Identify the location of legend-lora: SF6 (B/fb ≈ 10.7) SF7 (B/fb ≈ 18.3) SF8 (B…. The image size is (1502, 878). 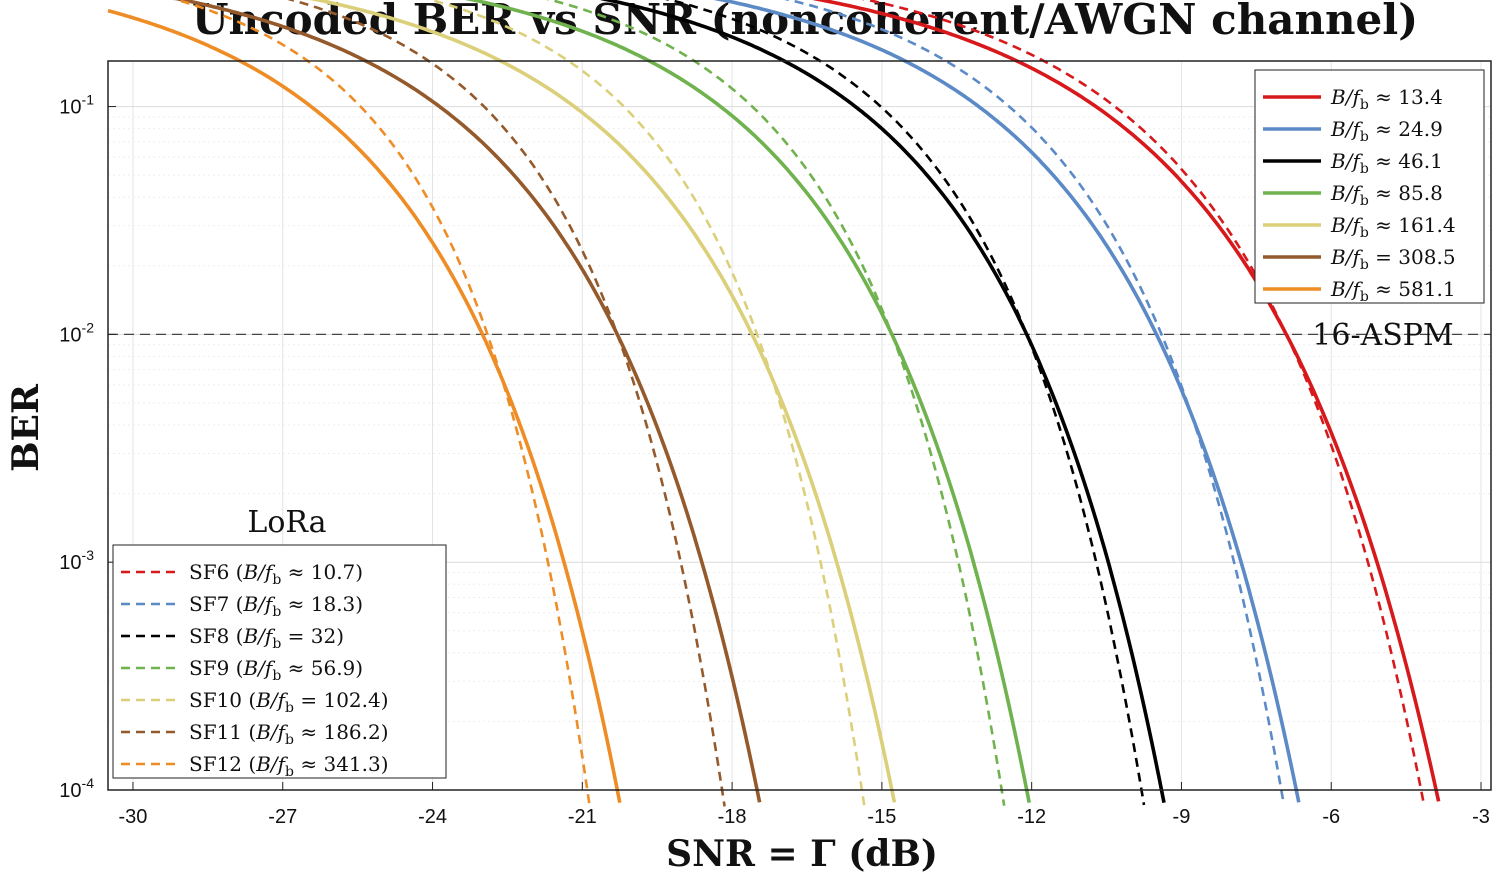
(279, 662).